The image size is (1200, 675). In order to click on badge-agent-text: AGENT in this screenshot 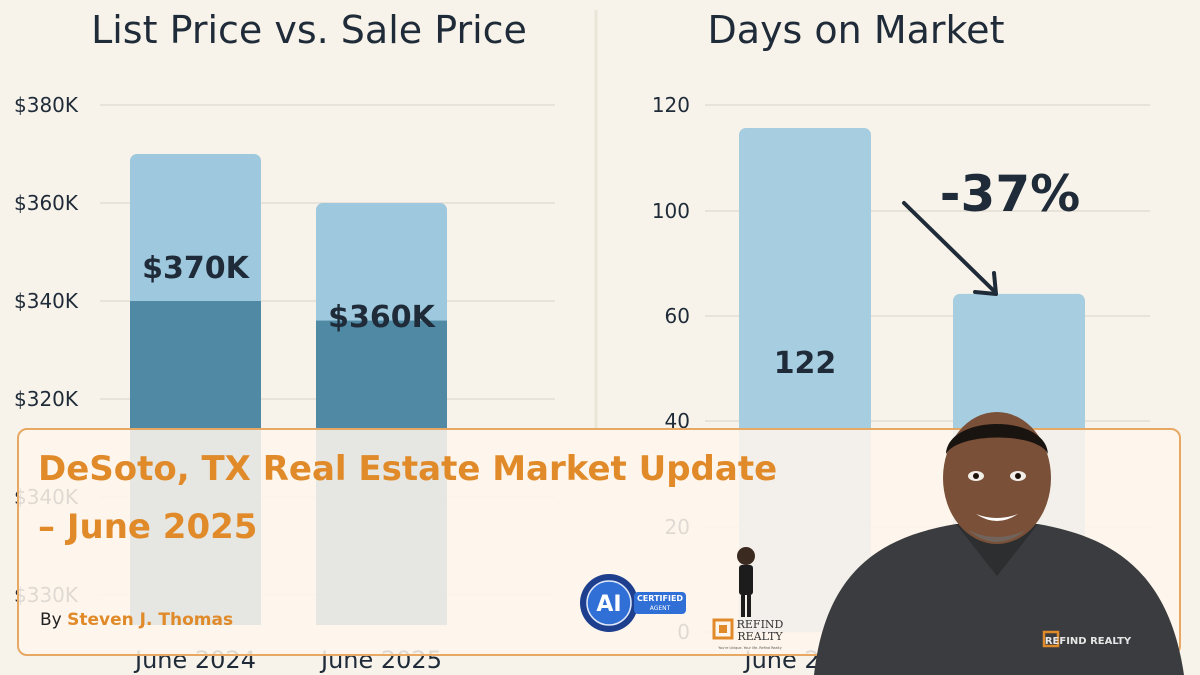, I will do `click(660, 608)`.